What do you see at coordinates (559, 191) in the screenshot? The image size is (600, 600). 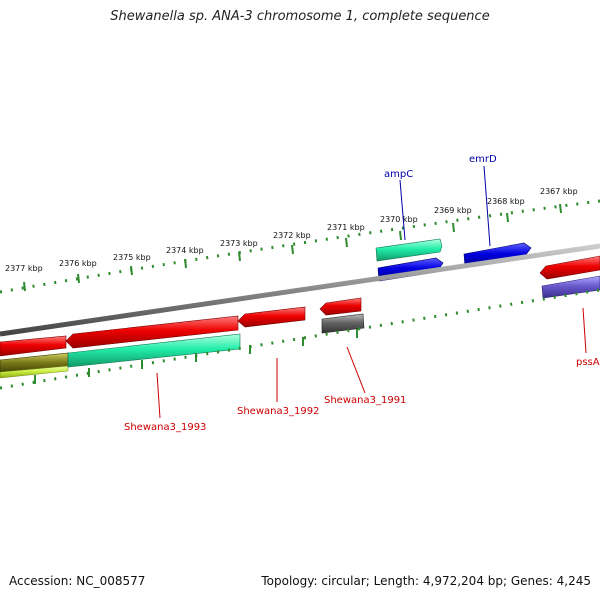 I see `scale-label: 2367 kbp` at bounding box center [559, 191].